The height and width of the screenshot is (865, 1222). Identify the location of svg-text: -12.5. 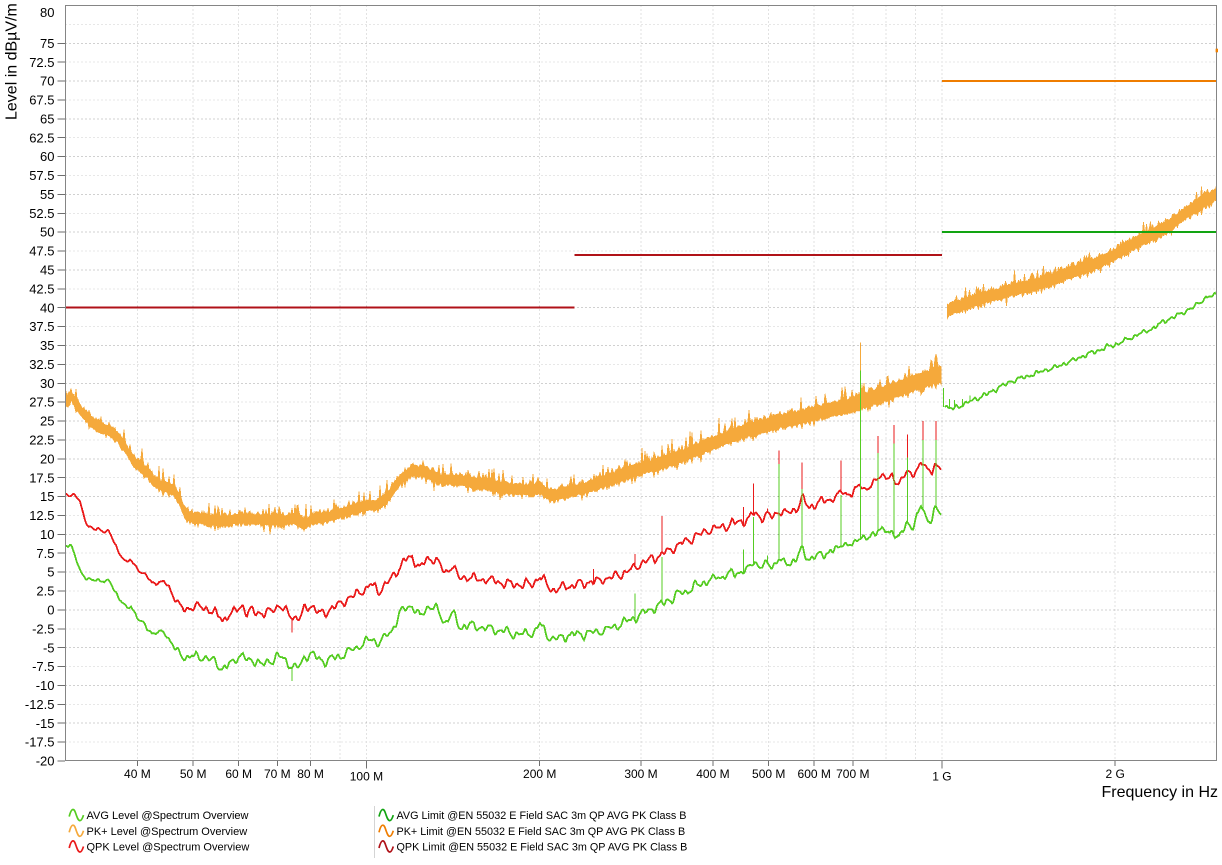
(40, 704).